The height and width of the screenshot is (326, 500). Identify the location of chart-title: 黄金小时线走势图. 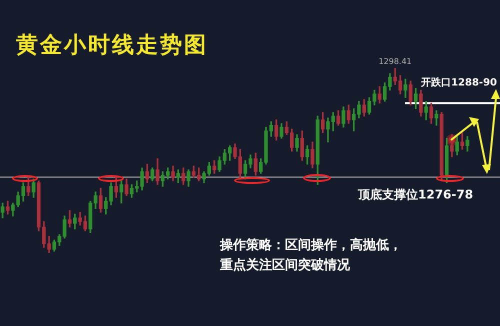
(112, 46).